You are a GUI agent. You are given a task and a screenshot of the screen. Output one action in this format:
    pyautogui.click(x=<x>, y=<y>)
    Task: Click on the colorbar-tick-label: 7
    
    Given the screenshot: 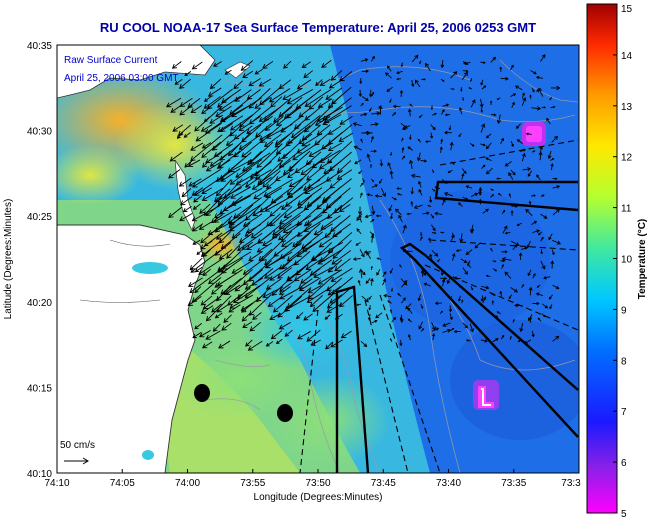 What is the action you would take?
    pyautogui.click(x=624, y=412)
    